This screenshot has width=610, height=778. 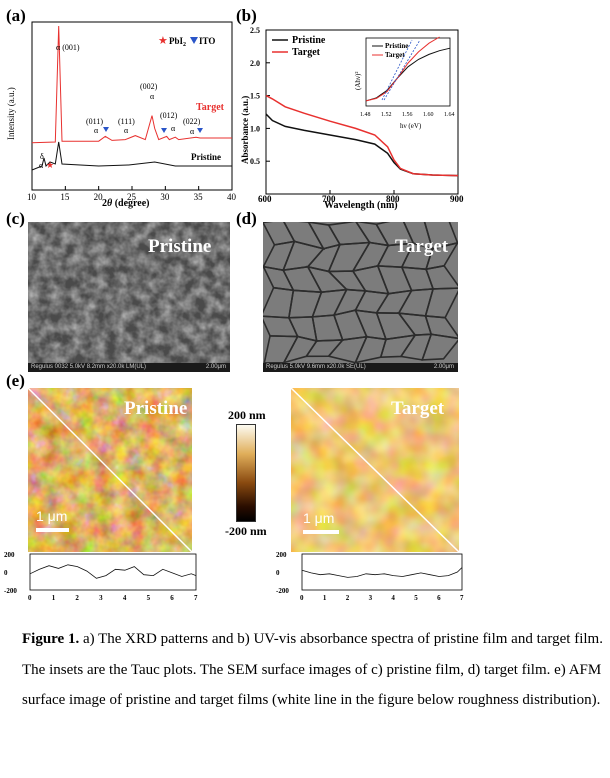 What do you see at coordinates (386, 115) in the screenshot?
I see `tauc-xtick-label: 1.52` at bounding box center [386, 115].